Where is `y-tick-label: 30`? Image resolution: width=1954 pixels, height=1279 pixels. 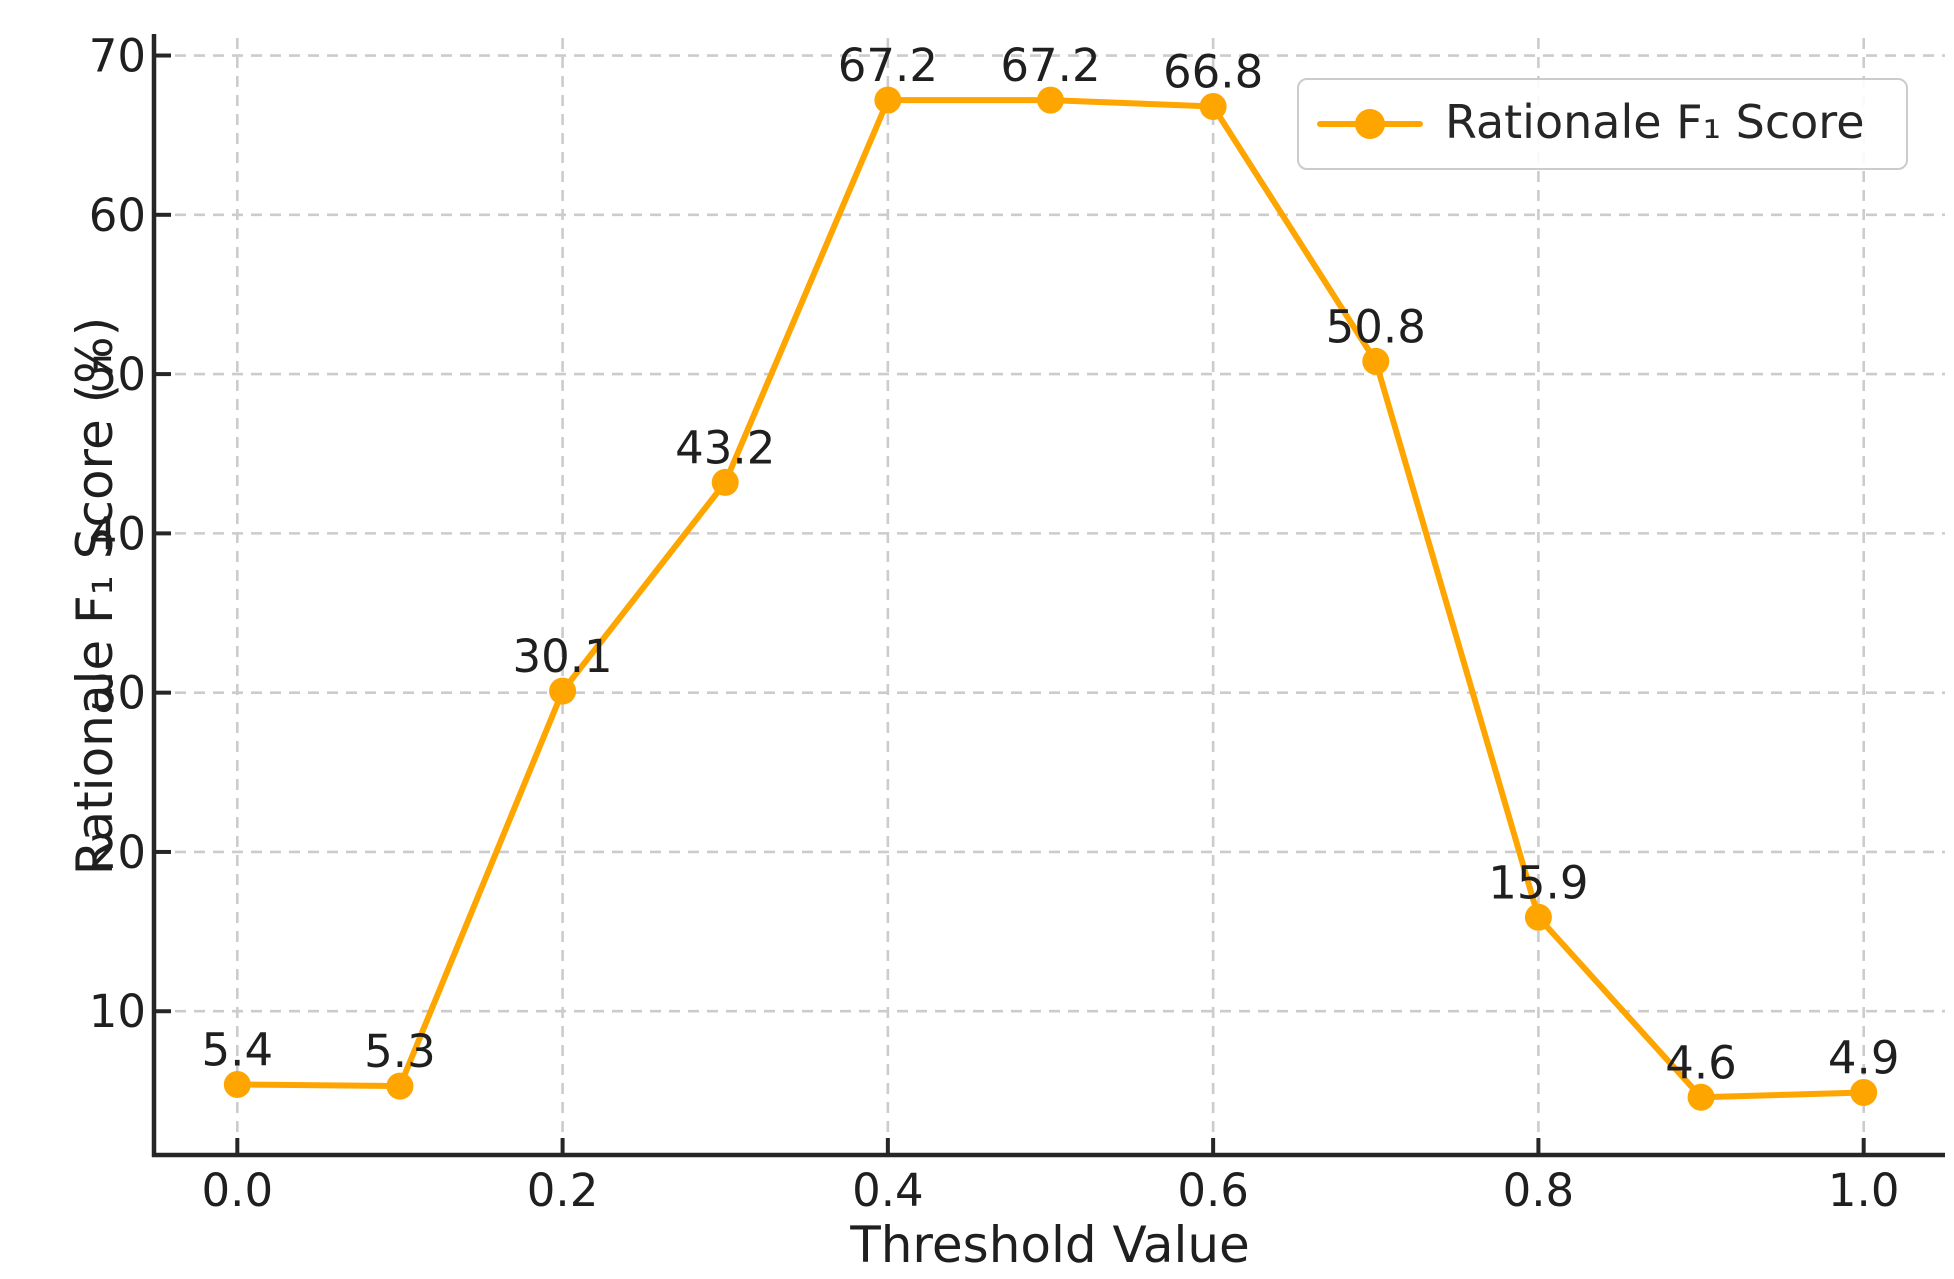
y-tick-label: 30 is located at coordinates (117, 693).